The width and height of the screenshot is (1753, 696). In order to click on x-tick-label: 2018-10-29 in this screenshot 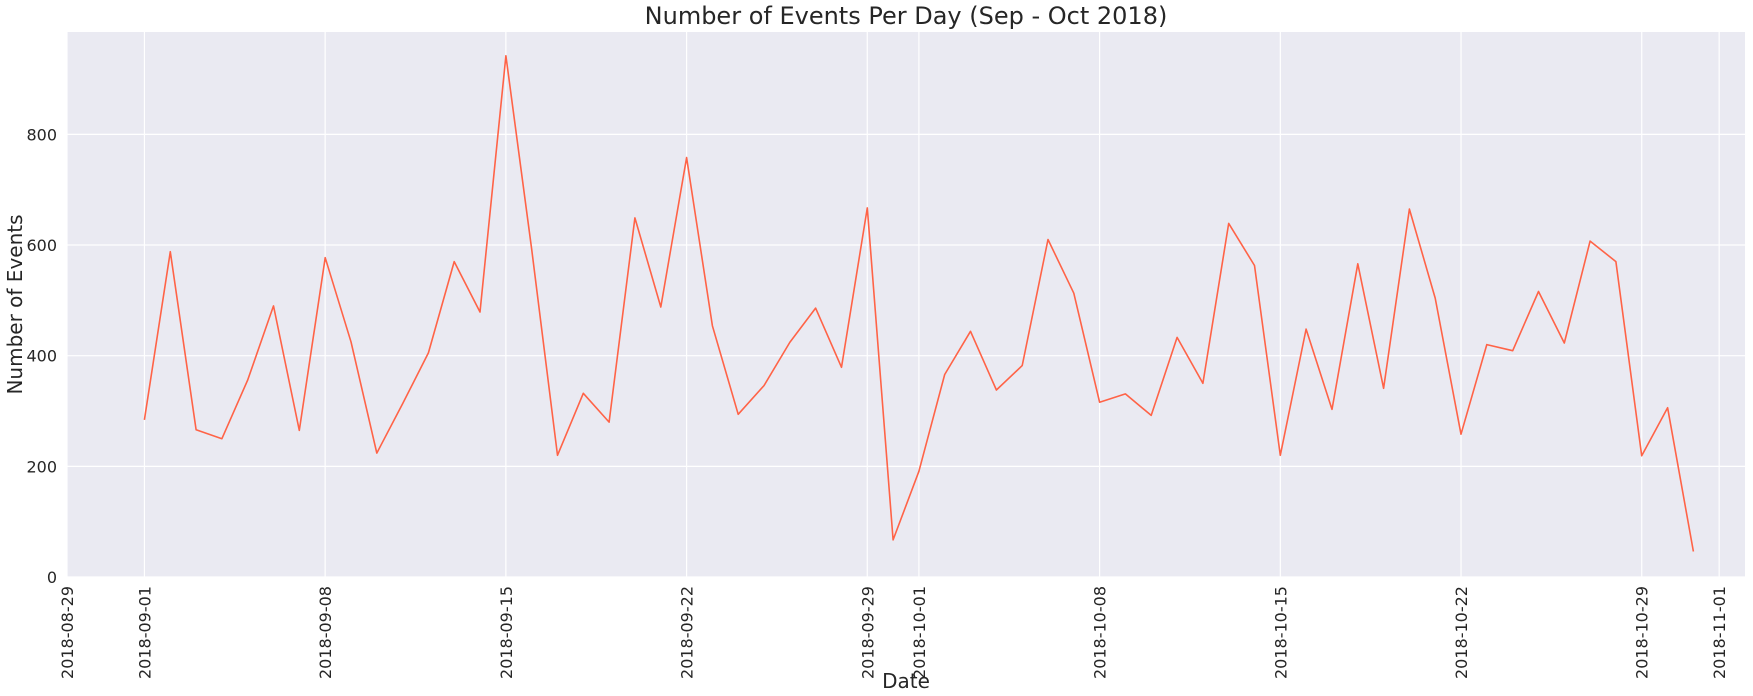, I will do `click(1642, 632)`.